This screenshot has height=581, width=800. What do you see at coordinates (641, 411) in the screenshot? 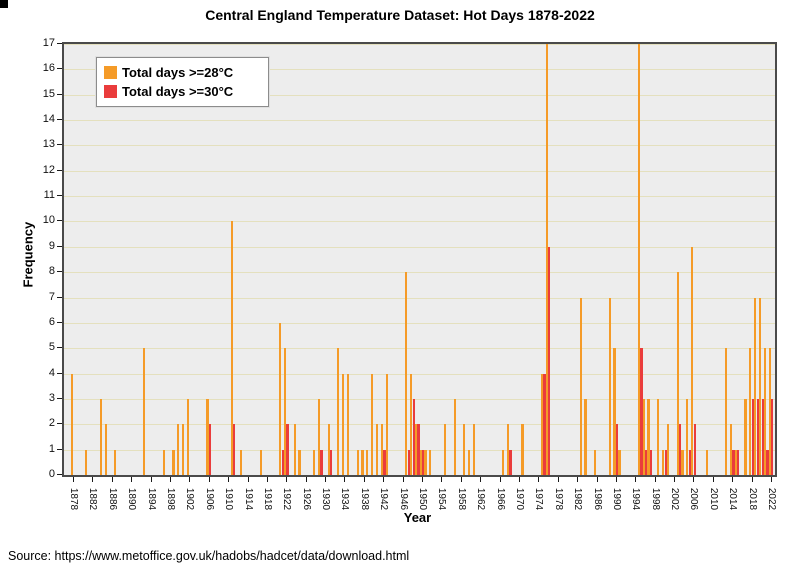
I see `bar-30c-1995` at bounding box center [641, 411].